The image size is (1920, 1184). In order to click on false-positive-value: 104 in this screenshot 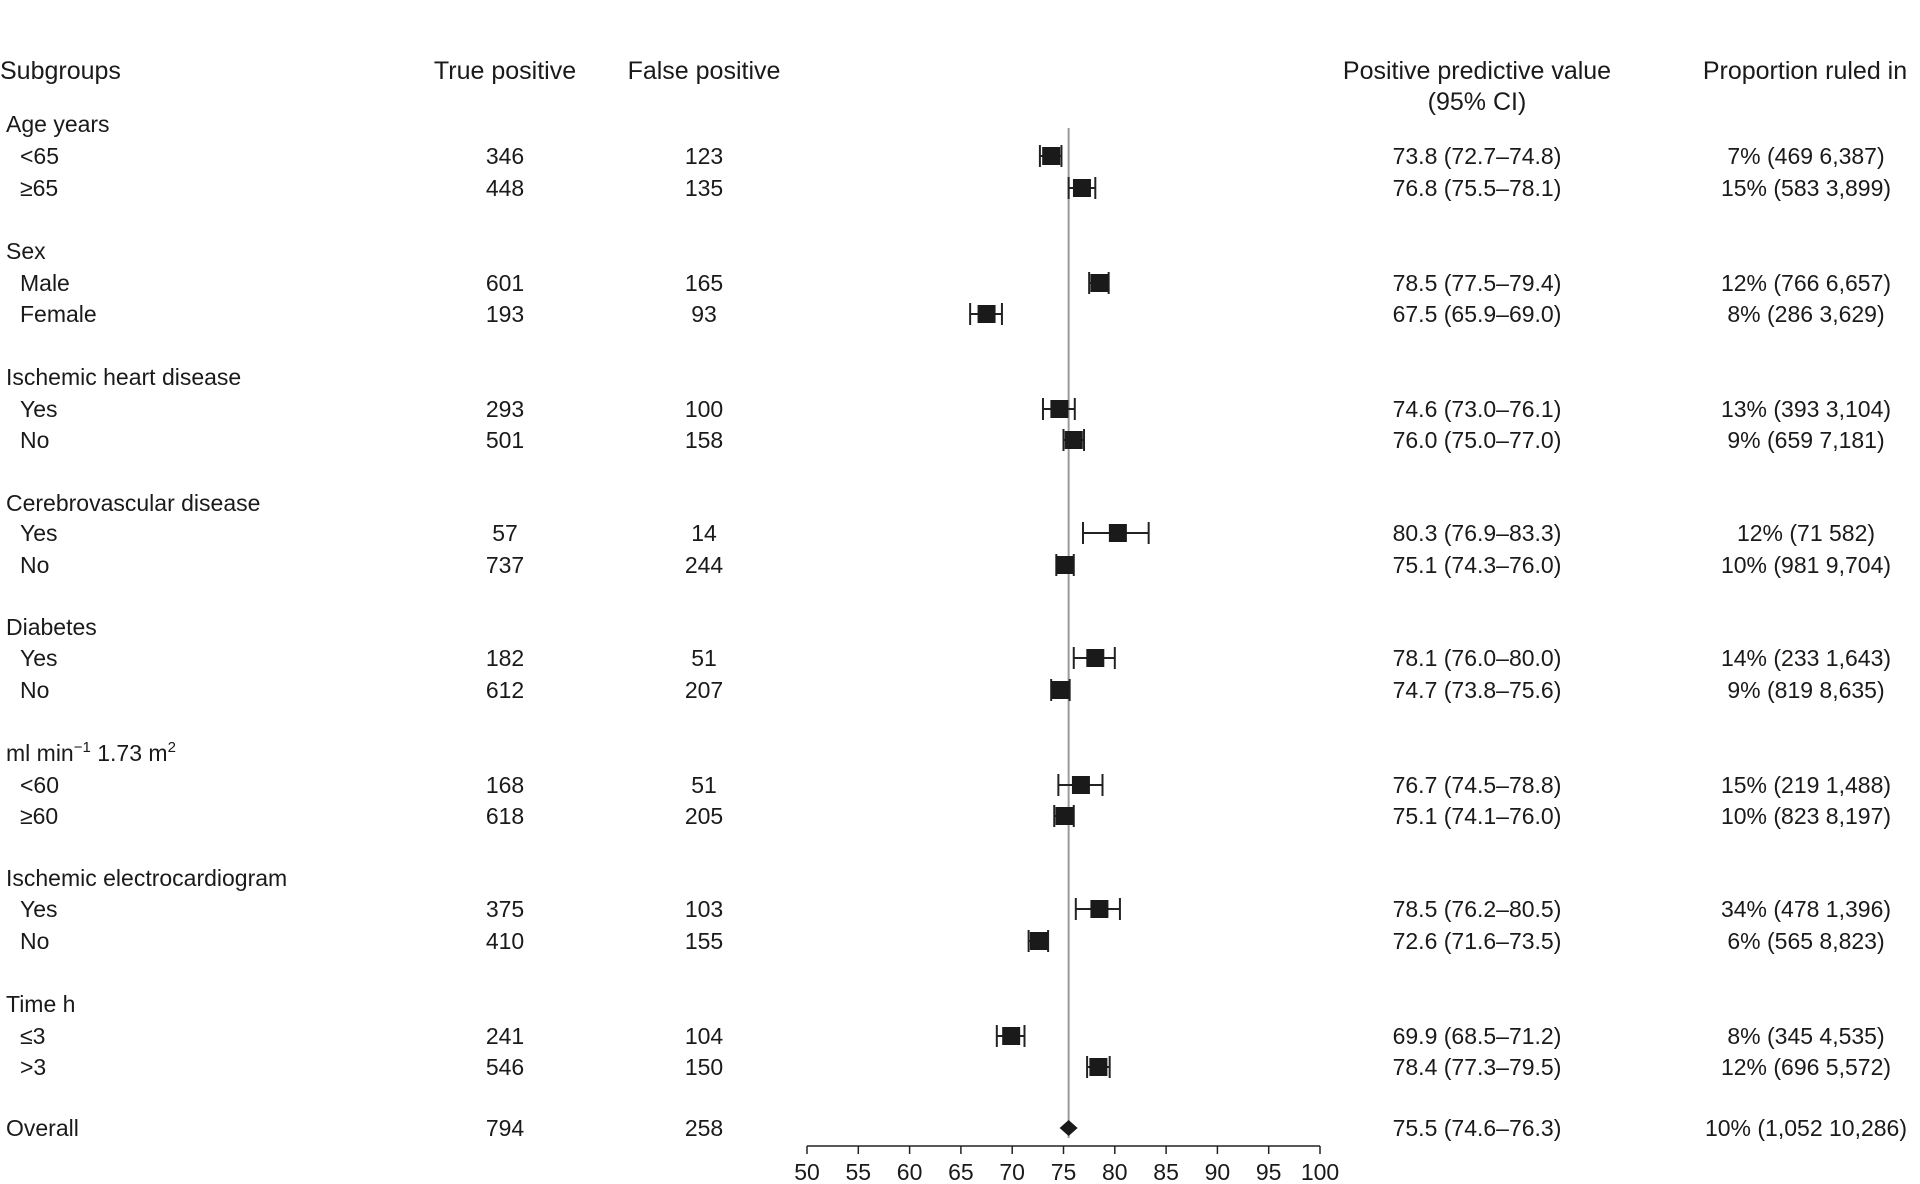, I will do `click(704, 1036)`.